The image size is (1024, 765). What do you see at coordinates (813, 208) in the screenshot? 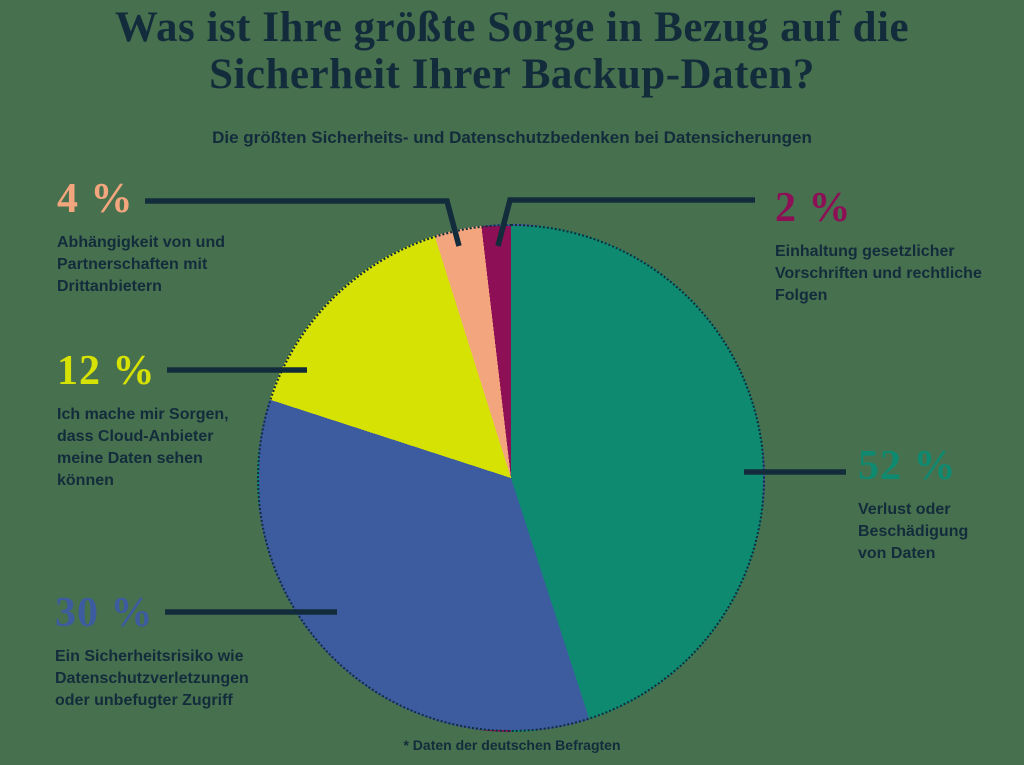
I see `callout-percent: 2 %` at bounding box center [813, 208].